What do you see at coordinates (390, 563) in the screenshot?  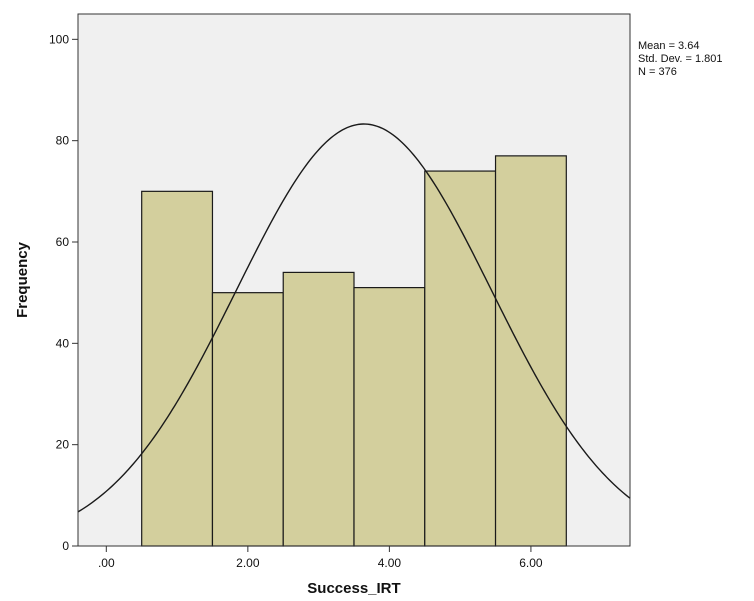 I see `x-tick-label: 4.00` at bounding box center [390, 563].